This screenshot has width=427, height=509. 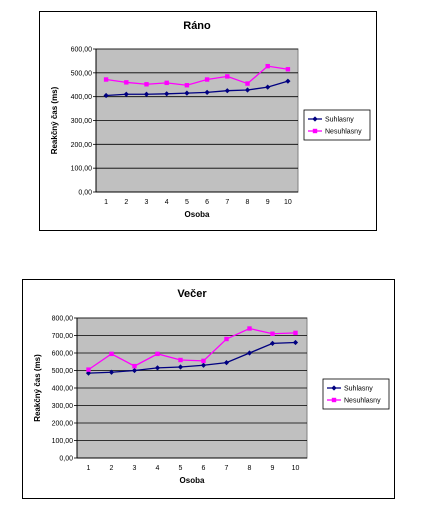 I want to click on chart-title: Večer, so click(x=192, y=294).